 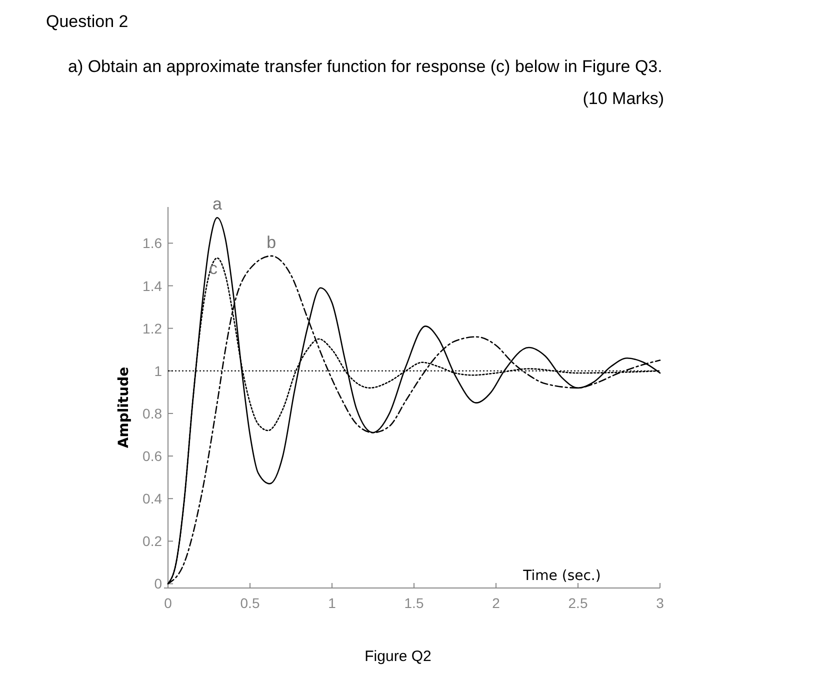 What do you see at coordinates (561, 576) in the screenshot?
I see `x-axis-title: Time (sec.)` at bounding box center [561, 576].